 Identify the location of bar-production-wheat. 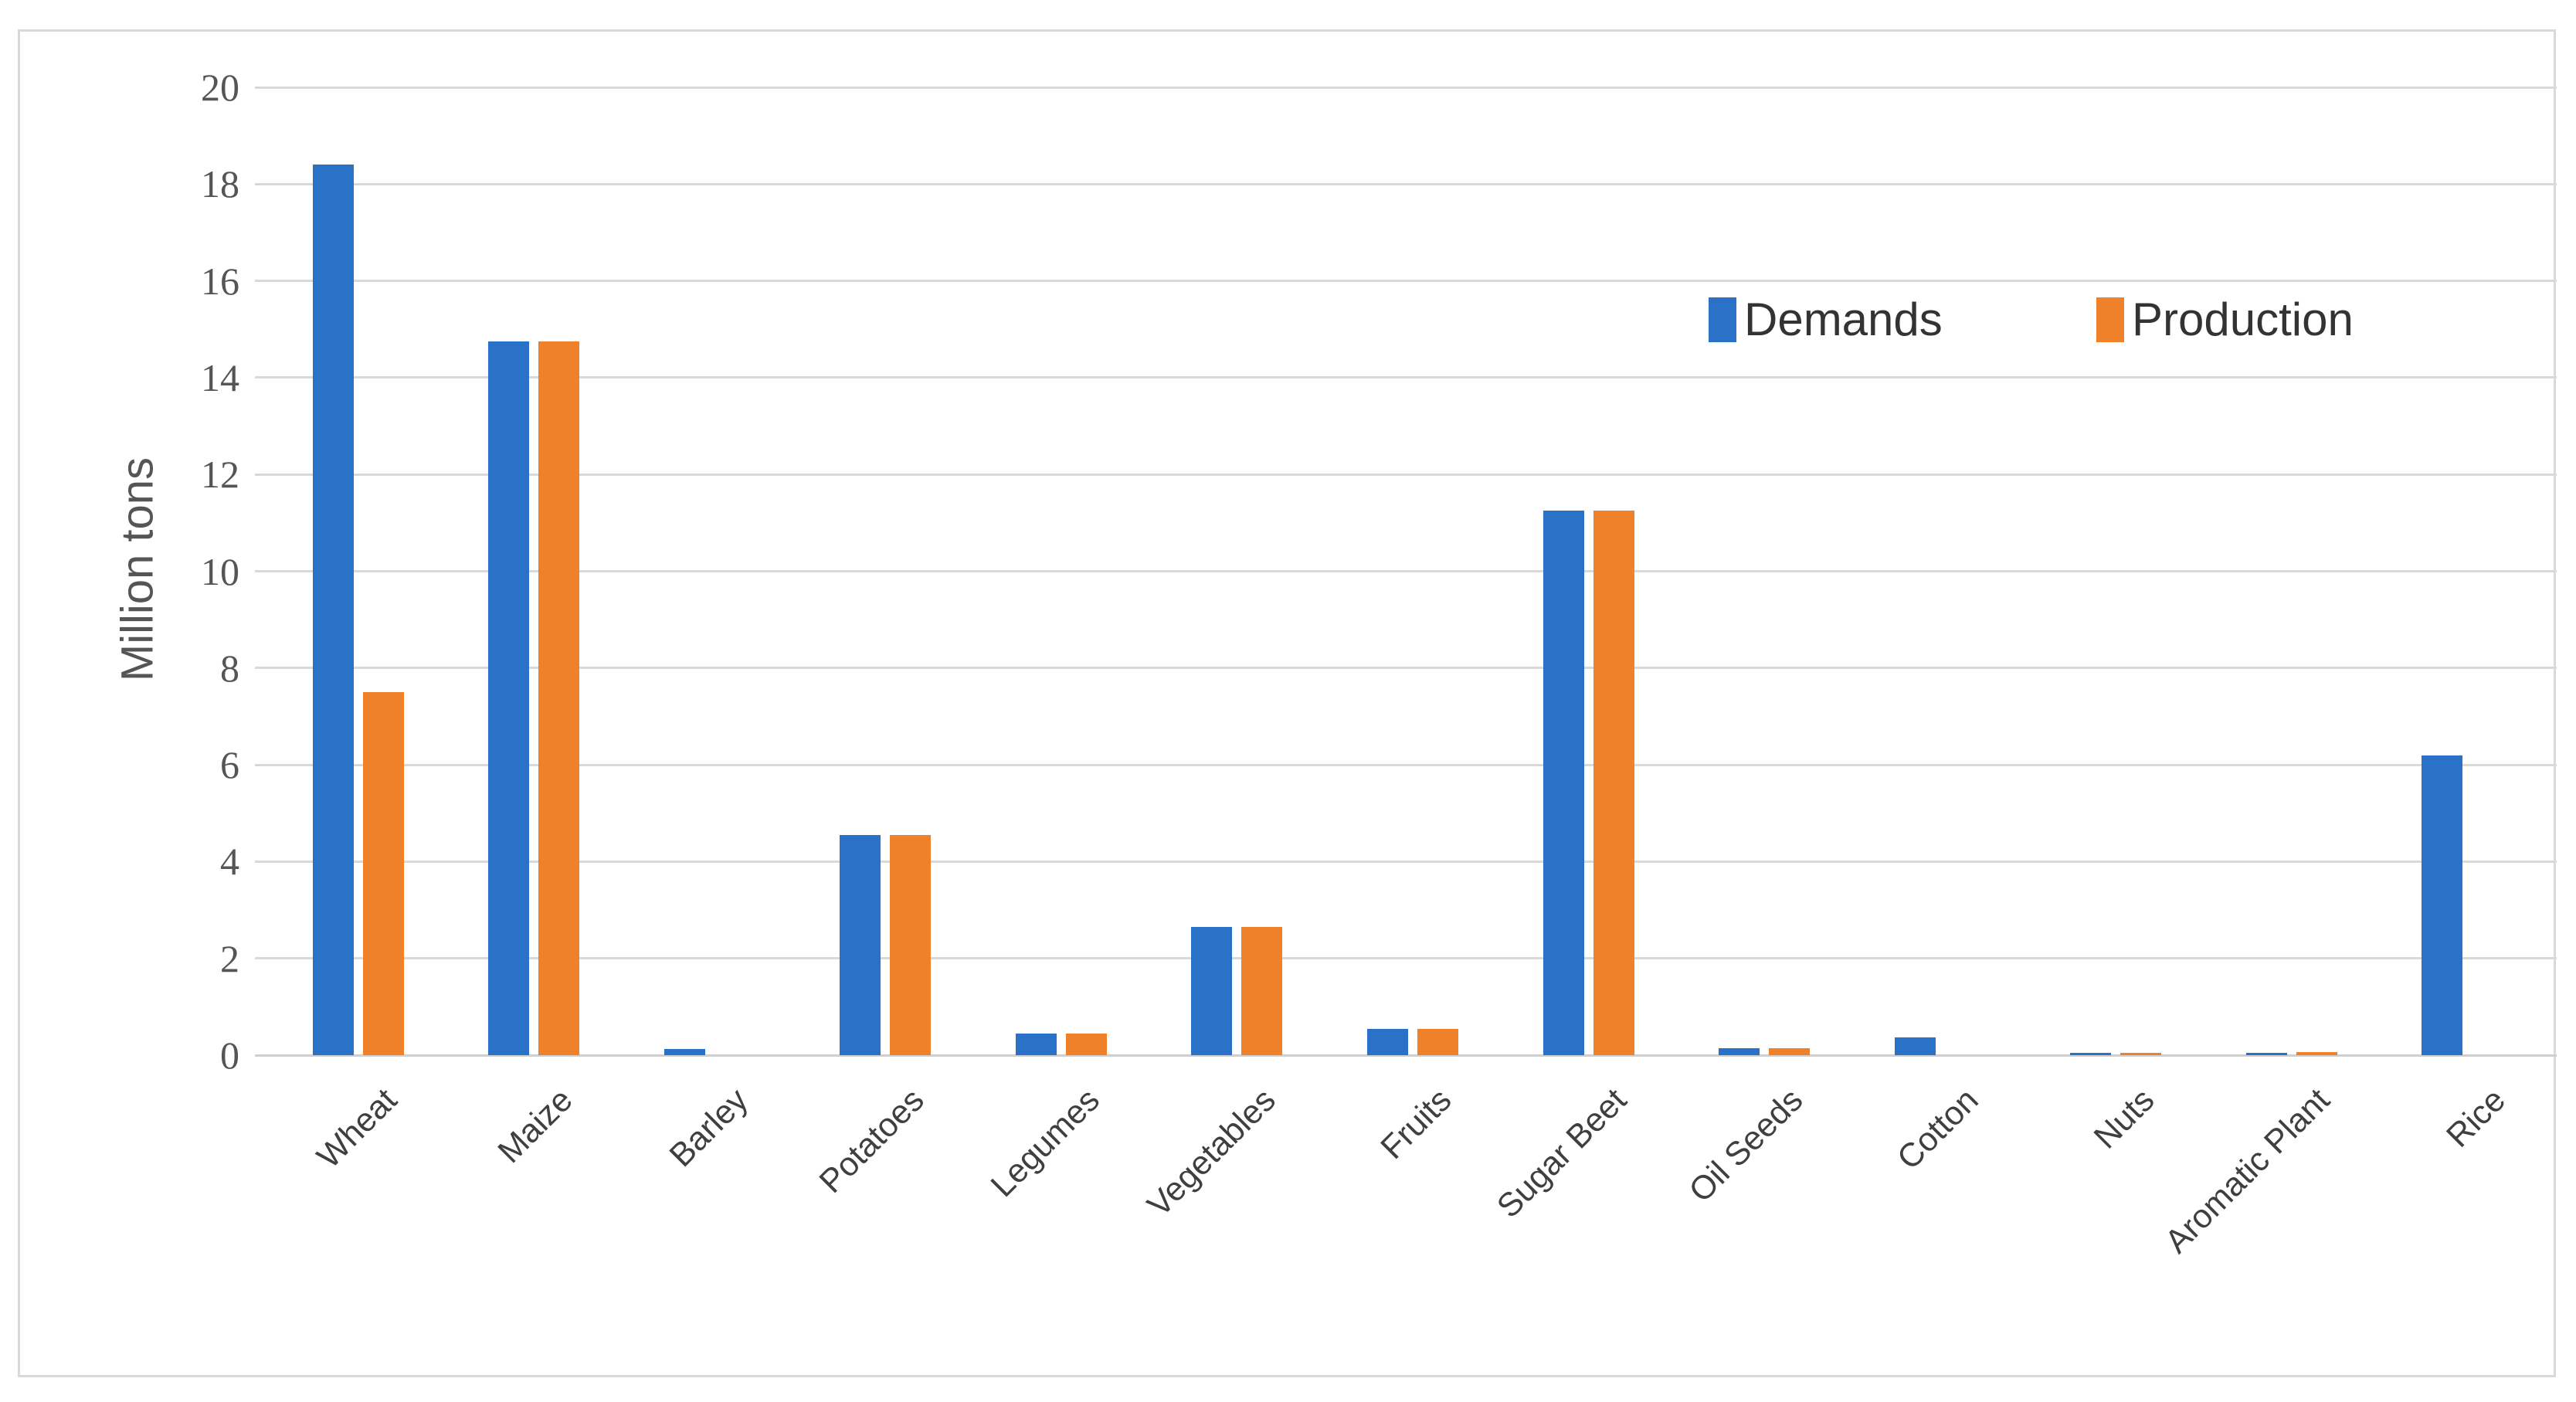
(383, 873).